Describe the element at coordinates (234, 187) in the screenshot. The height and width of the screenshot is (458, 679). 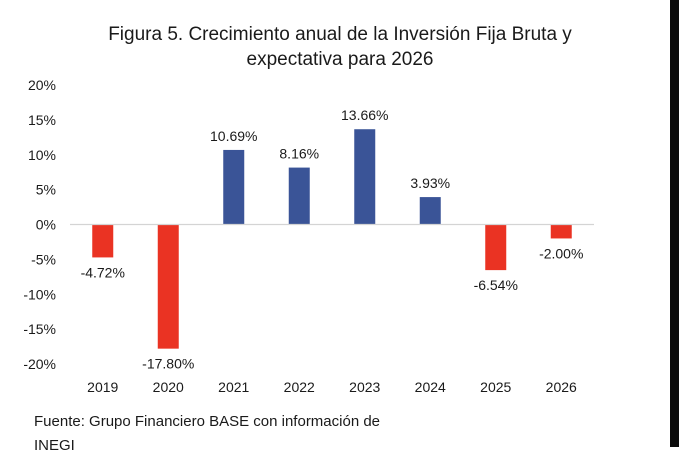
I see `bar-2021` at that location.